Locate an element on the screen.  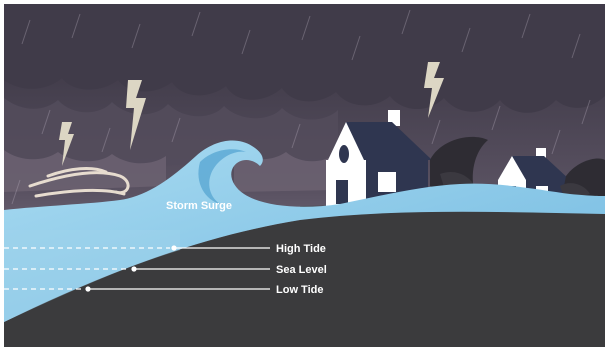
tide-level-lines is located at coordinates (137, 268).